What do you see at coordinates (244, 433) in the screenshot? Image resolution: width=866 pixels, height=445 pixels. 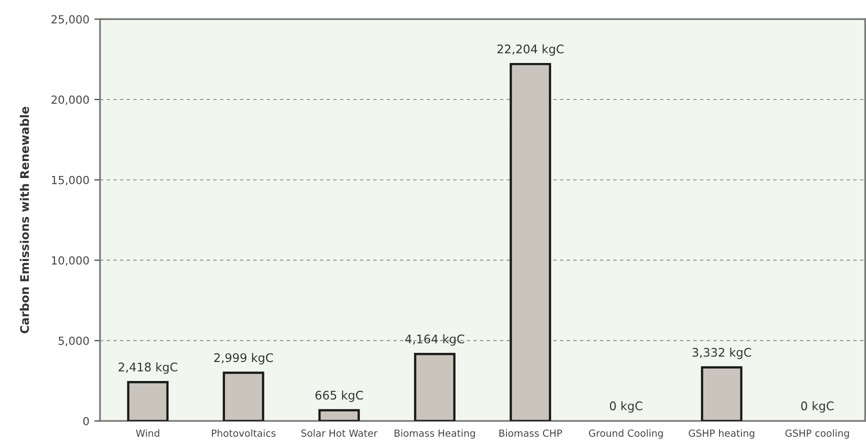 I see `x-tick-label: Photovoltaics` at bounding box center [244, 433].